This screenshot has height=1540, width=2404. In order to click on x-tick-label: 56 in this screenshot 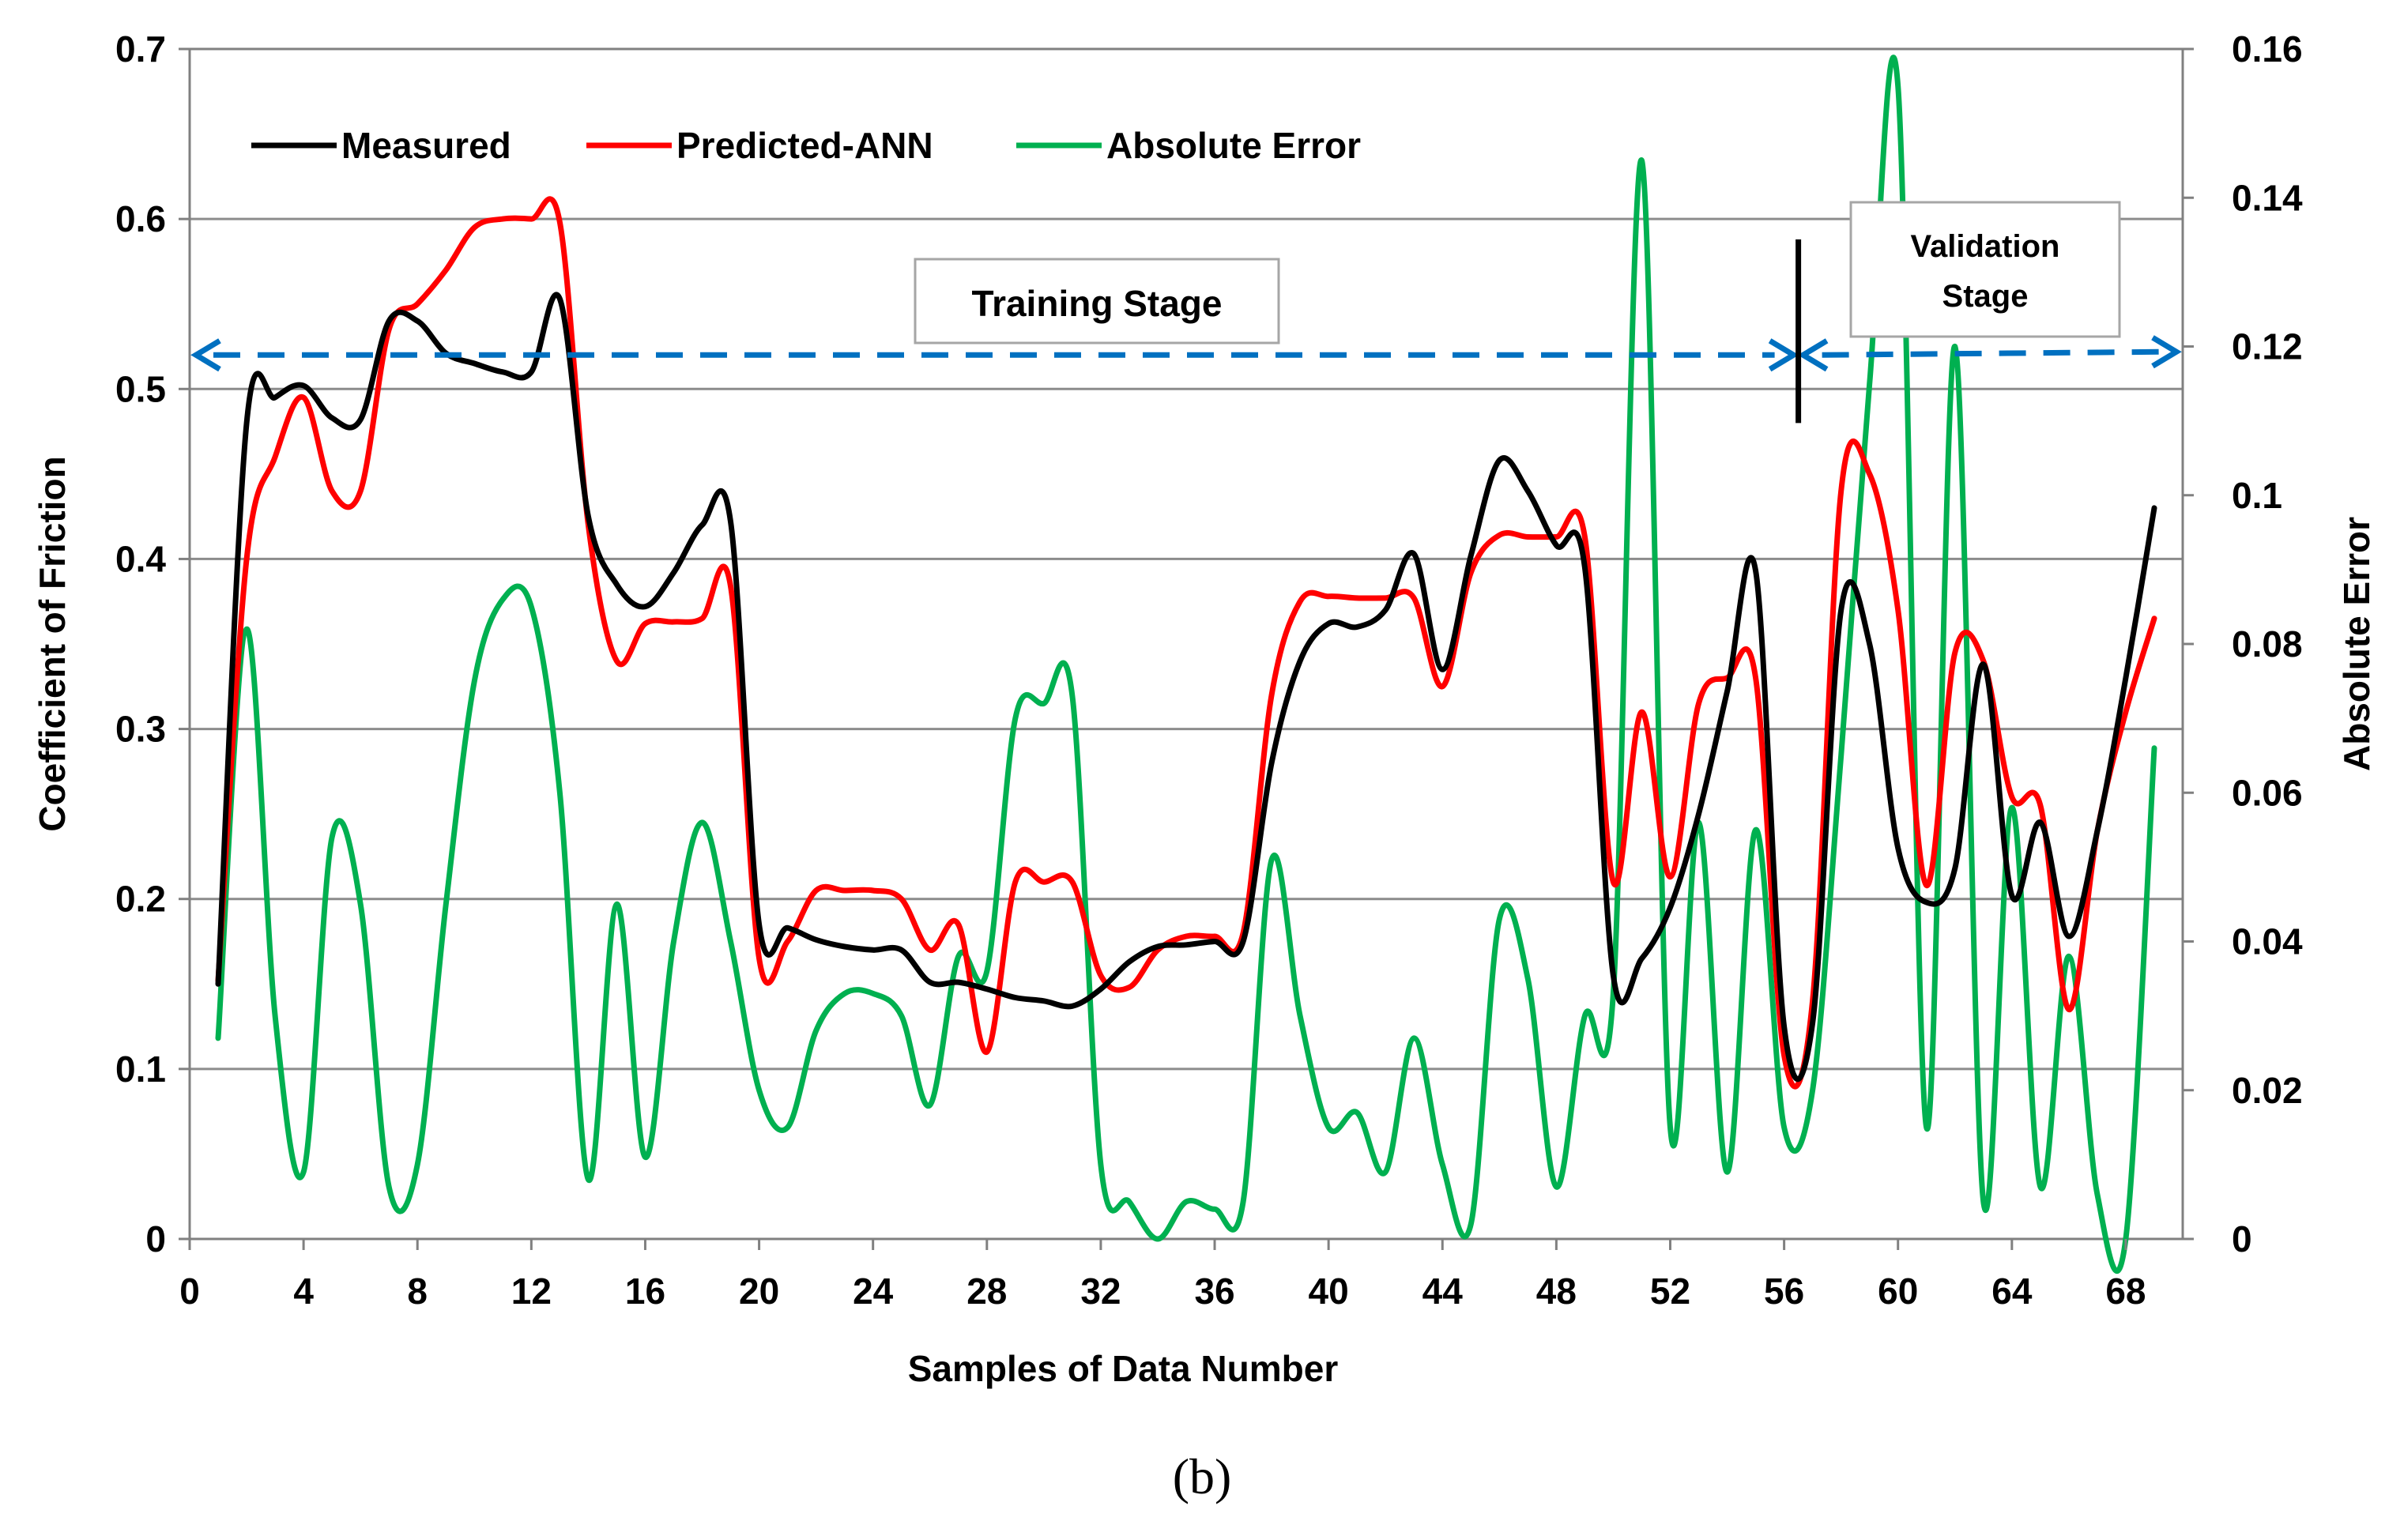, I will do `click(1784, 1291)`.